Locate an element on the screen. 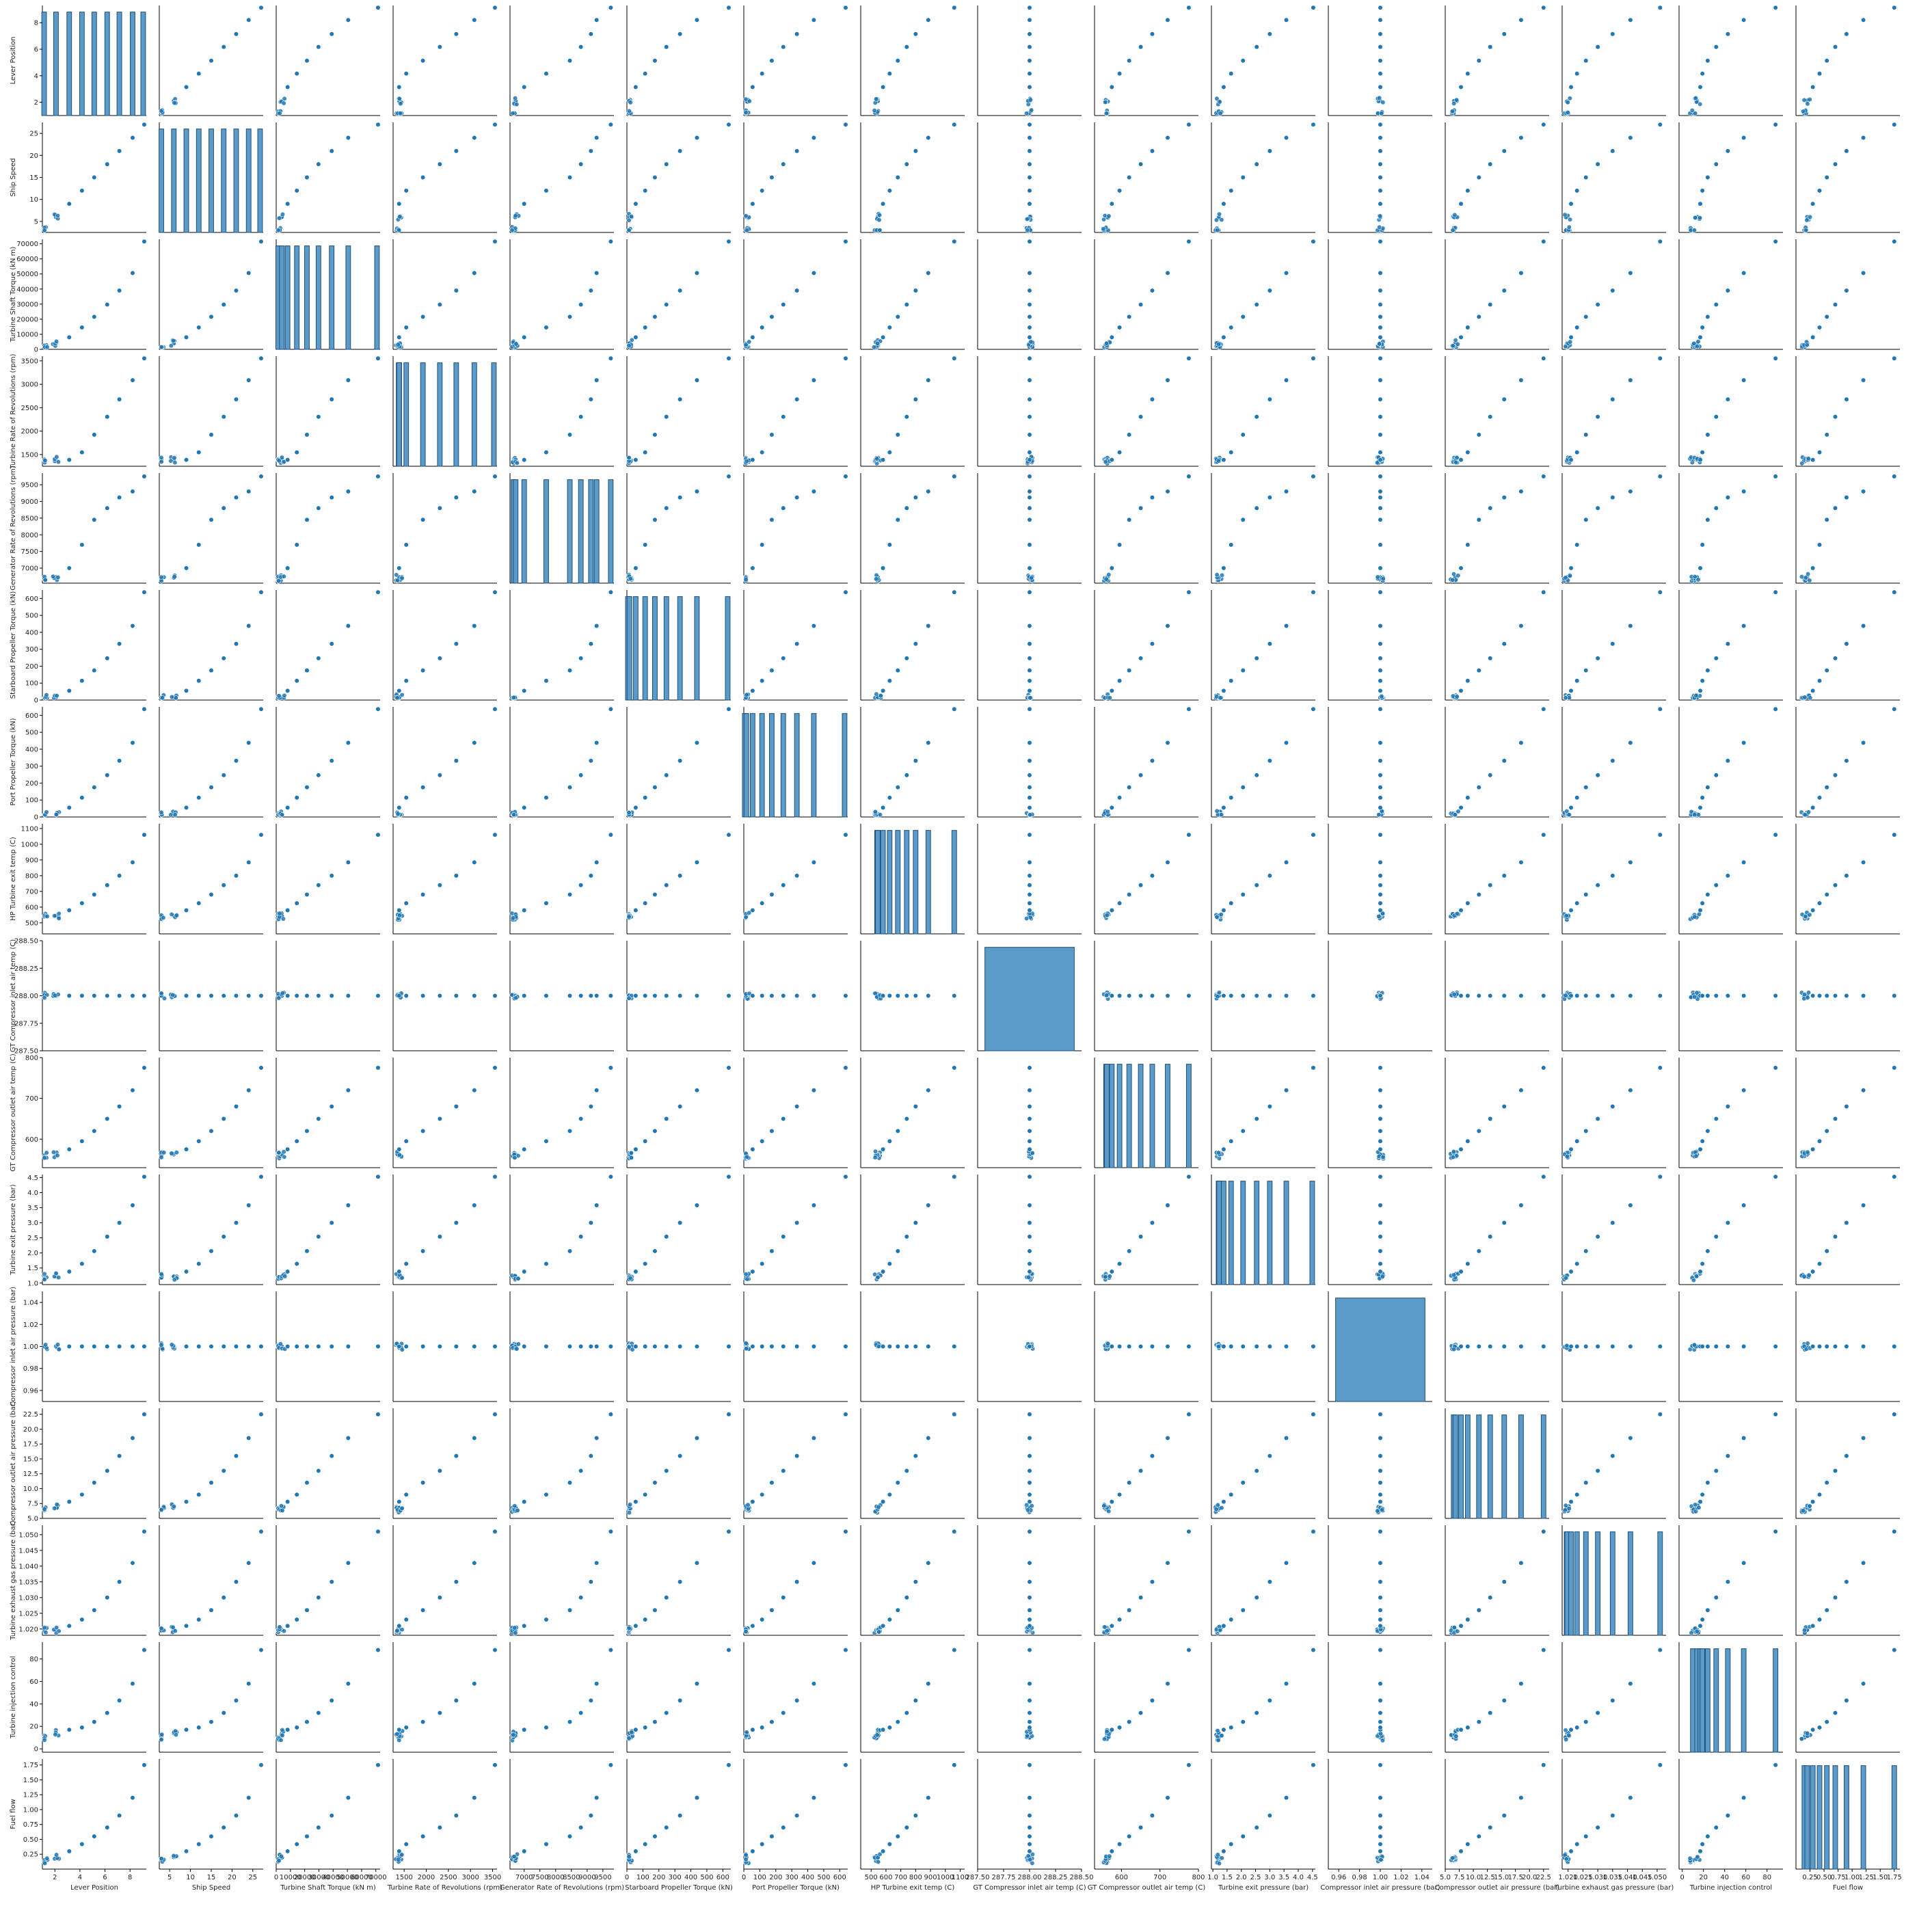 The image size is (1932, 1932). y-tick-label: 20000 is located at coordinates (27, 319).